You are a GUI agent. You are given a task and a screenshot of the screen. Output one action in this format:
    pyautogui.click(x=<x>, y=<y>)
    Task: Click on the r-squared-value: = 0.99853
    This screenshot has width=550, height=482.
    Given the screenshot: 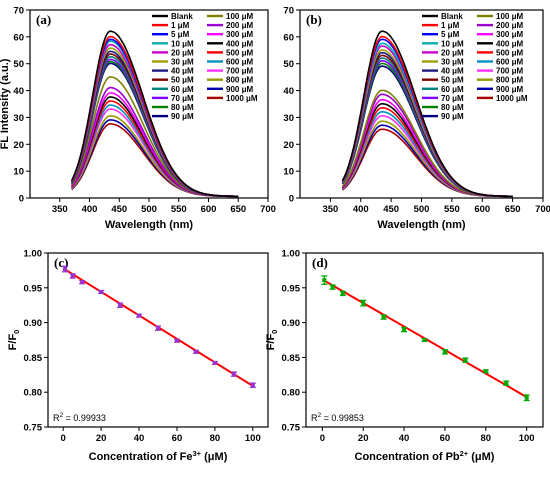 What is the action you would take?
    pyautogui.click(x=342, y=418)
    